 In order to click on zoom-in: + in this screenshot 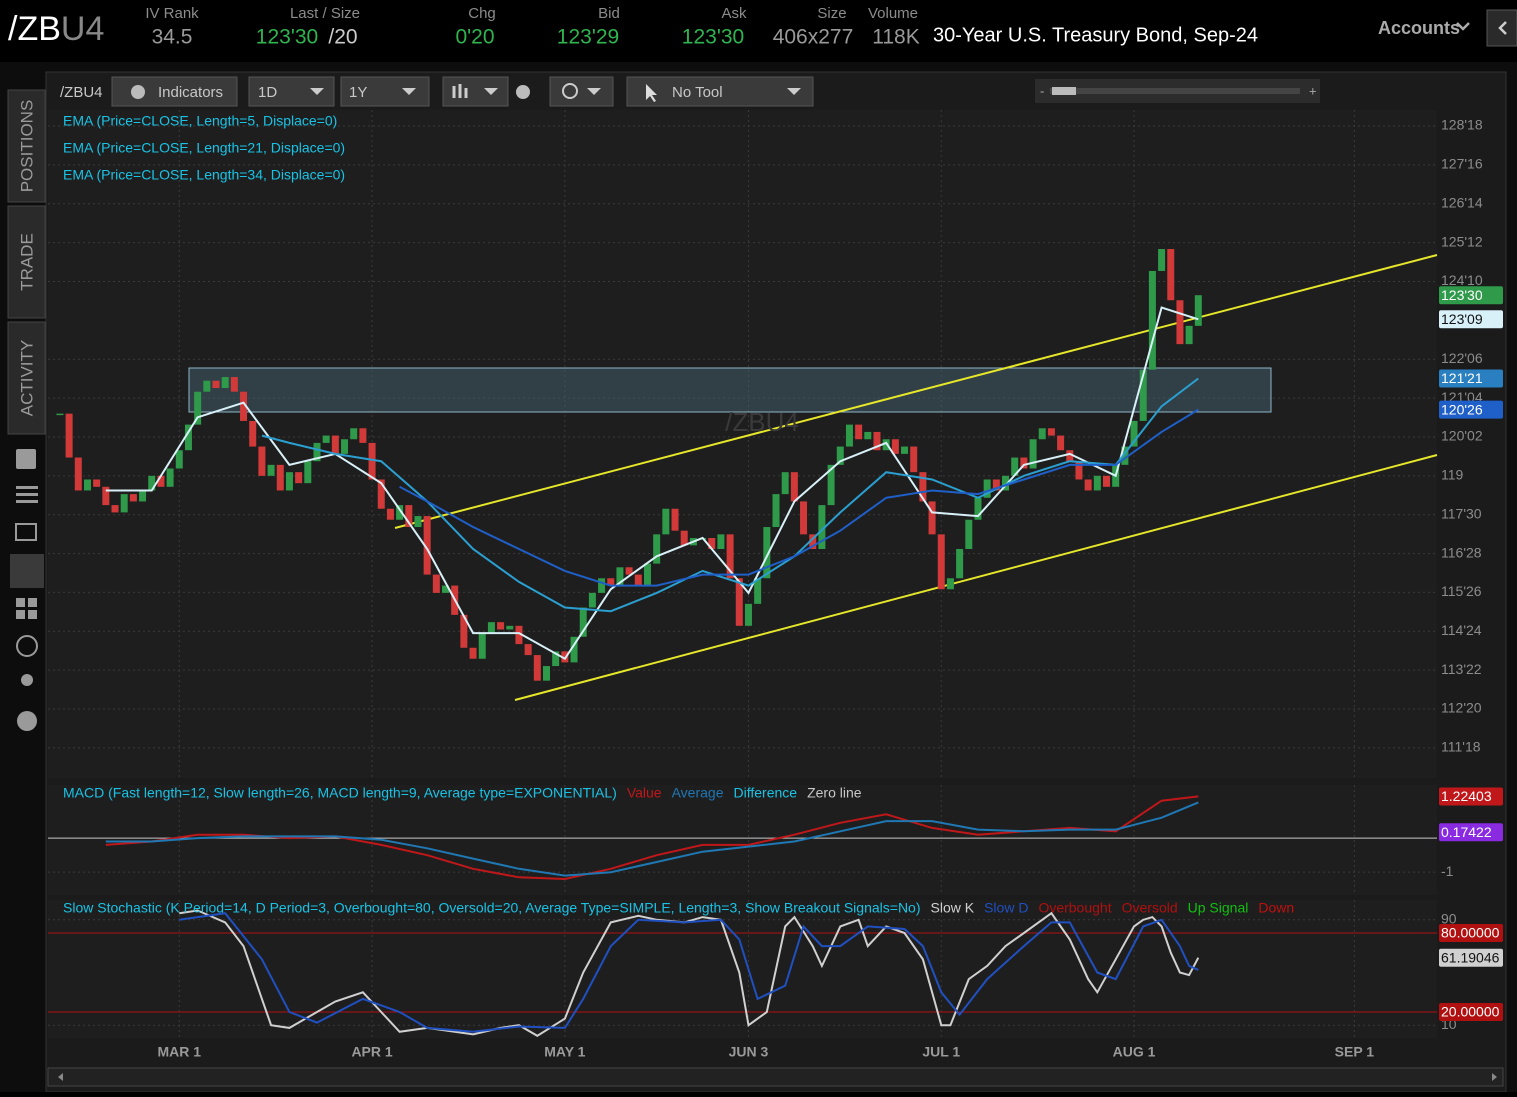, I will do `click(1313, 90)`.